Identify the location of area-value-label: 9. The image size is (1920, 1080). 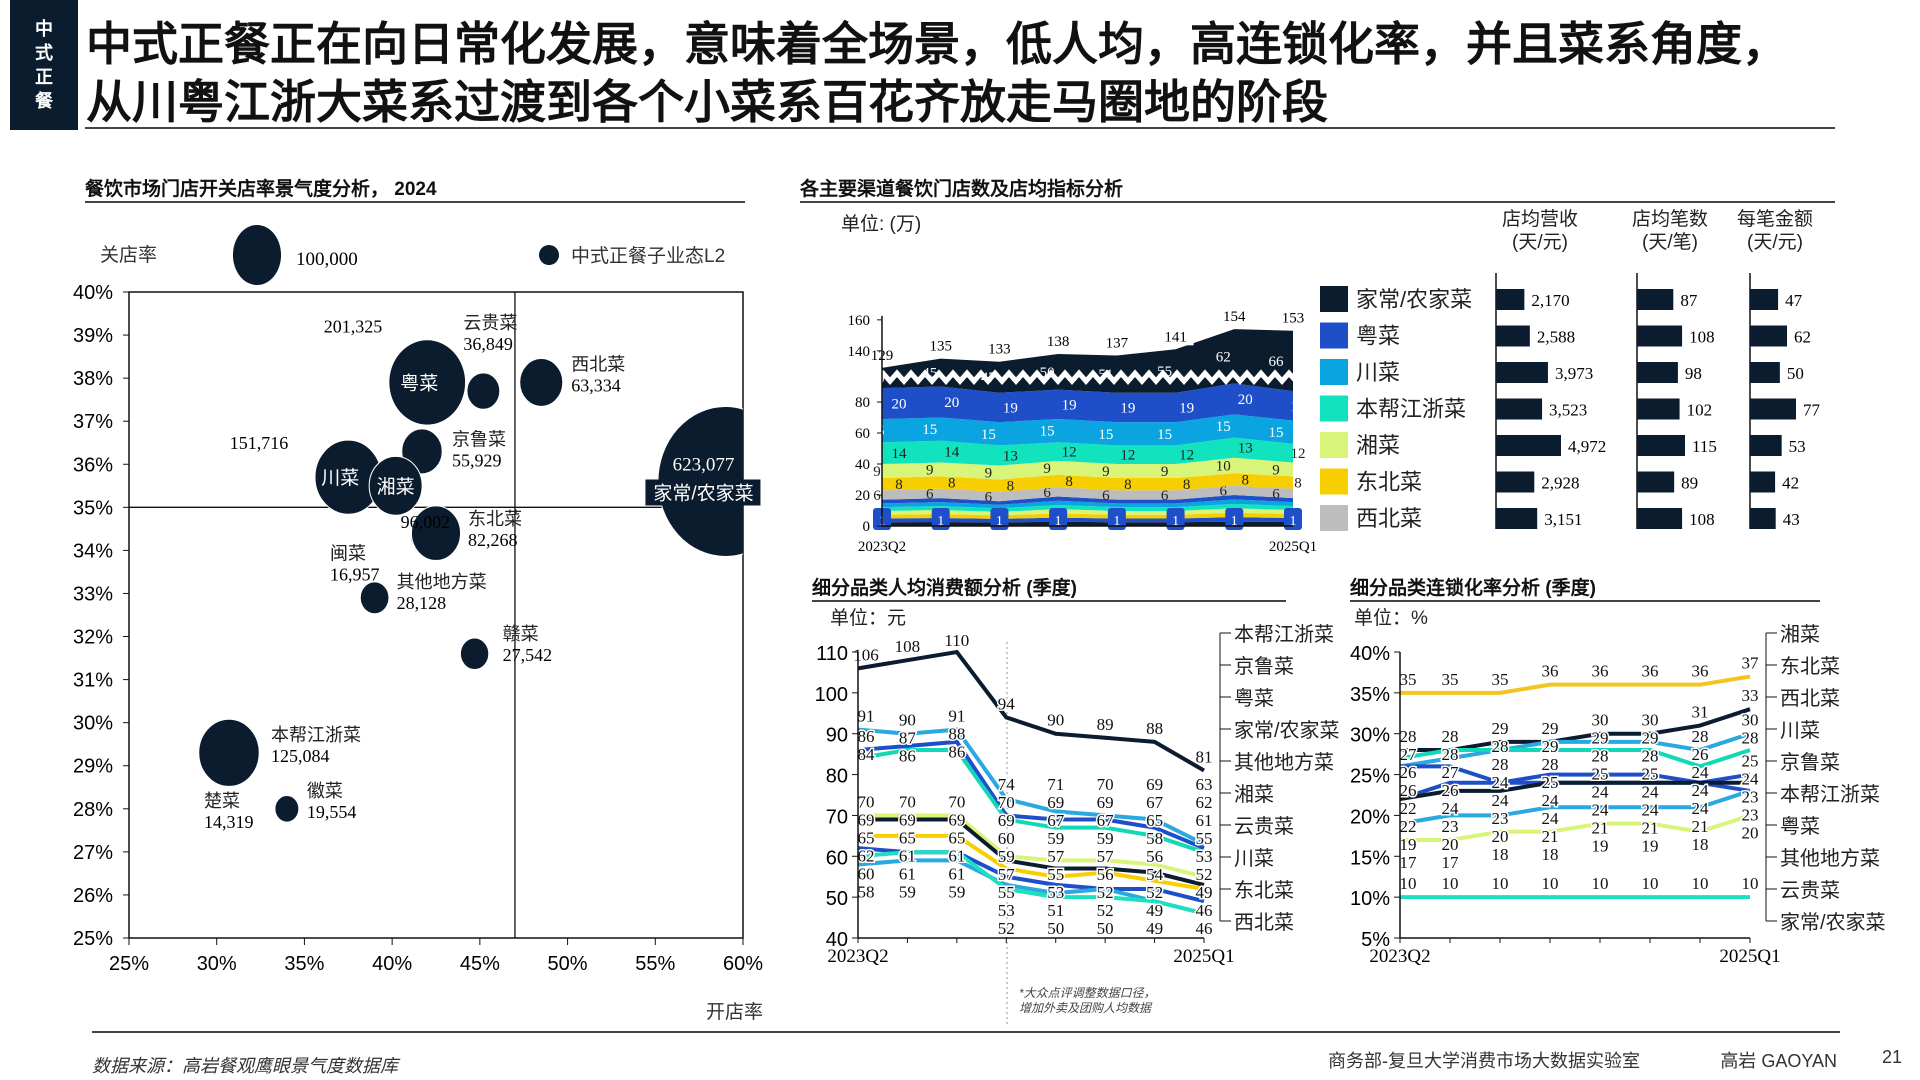
(989, 474).